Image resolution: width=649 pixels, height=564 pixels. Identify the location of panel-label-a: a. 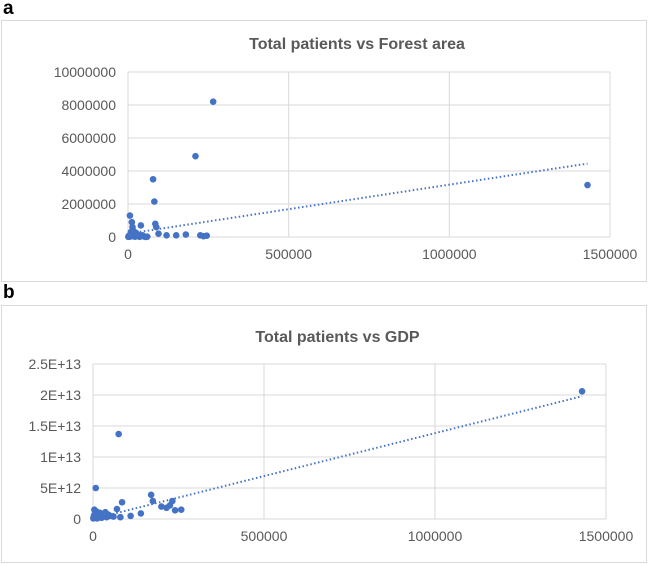
(8, 9).